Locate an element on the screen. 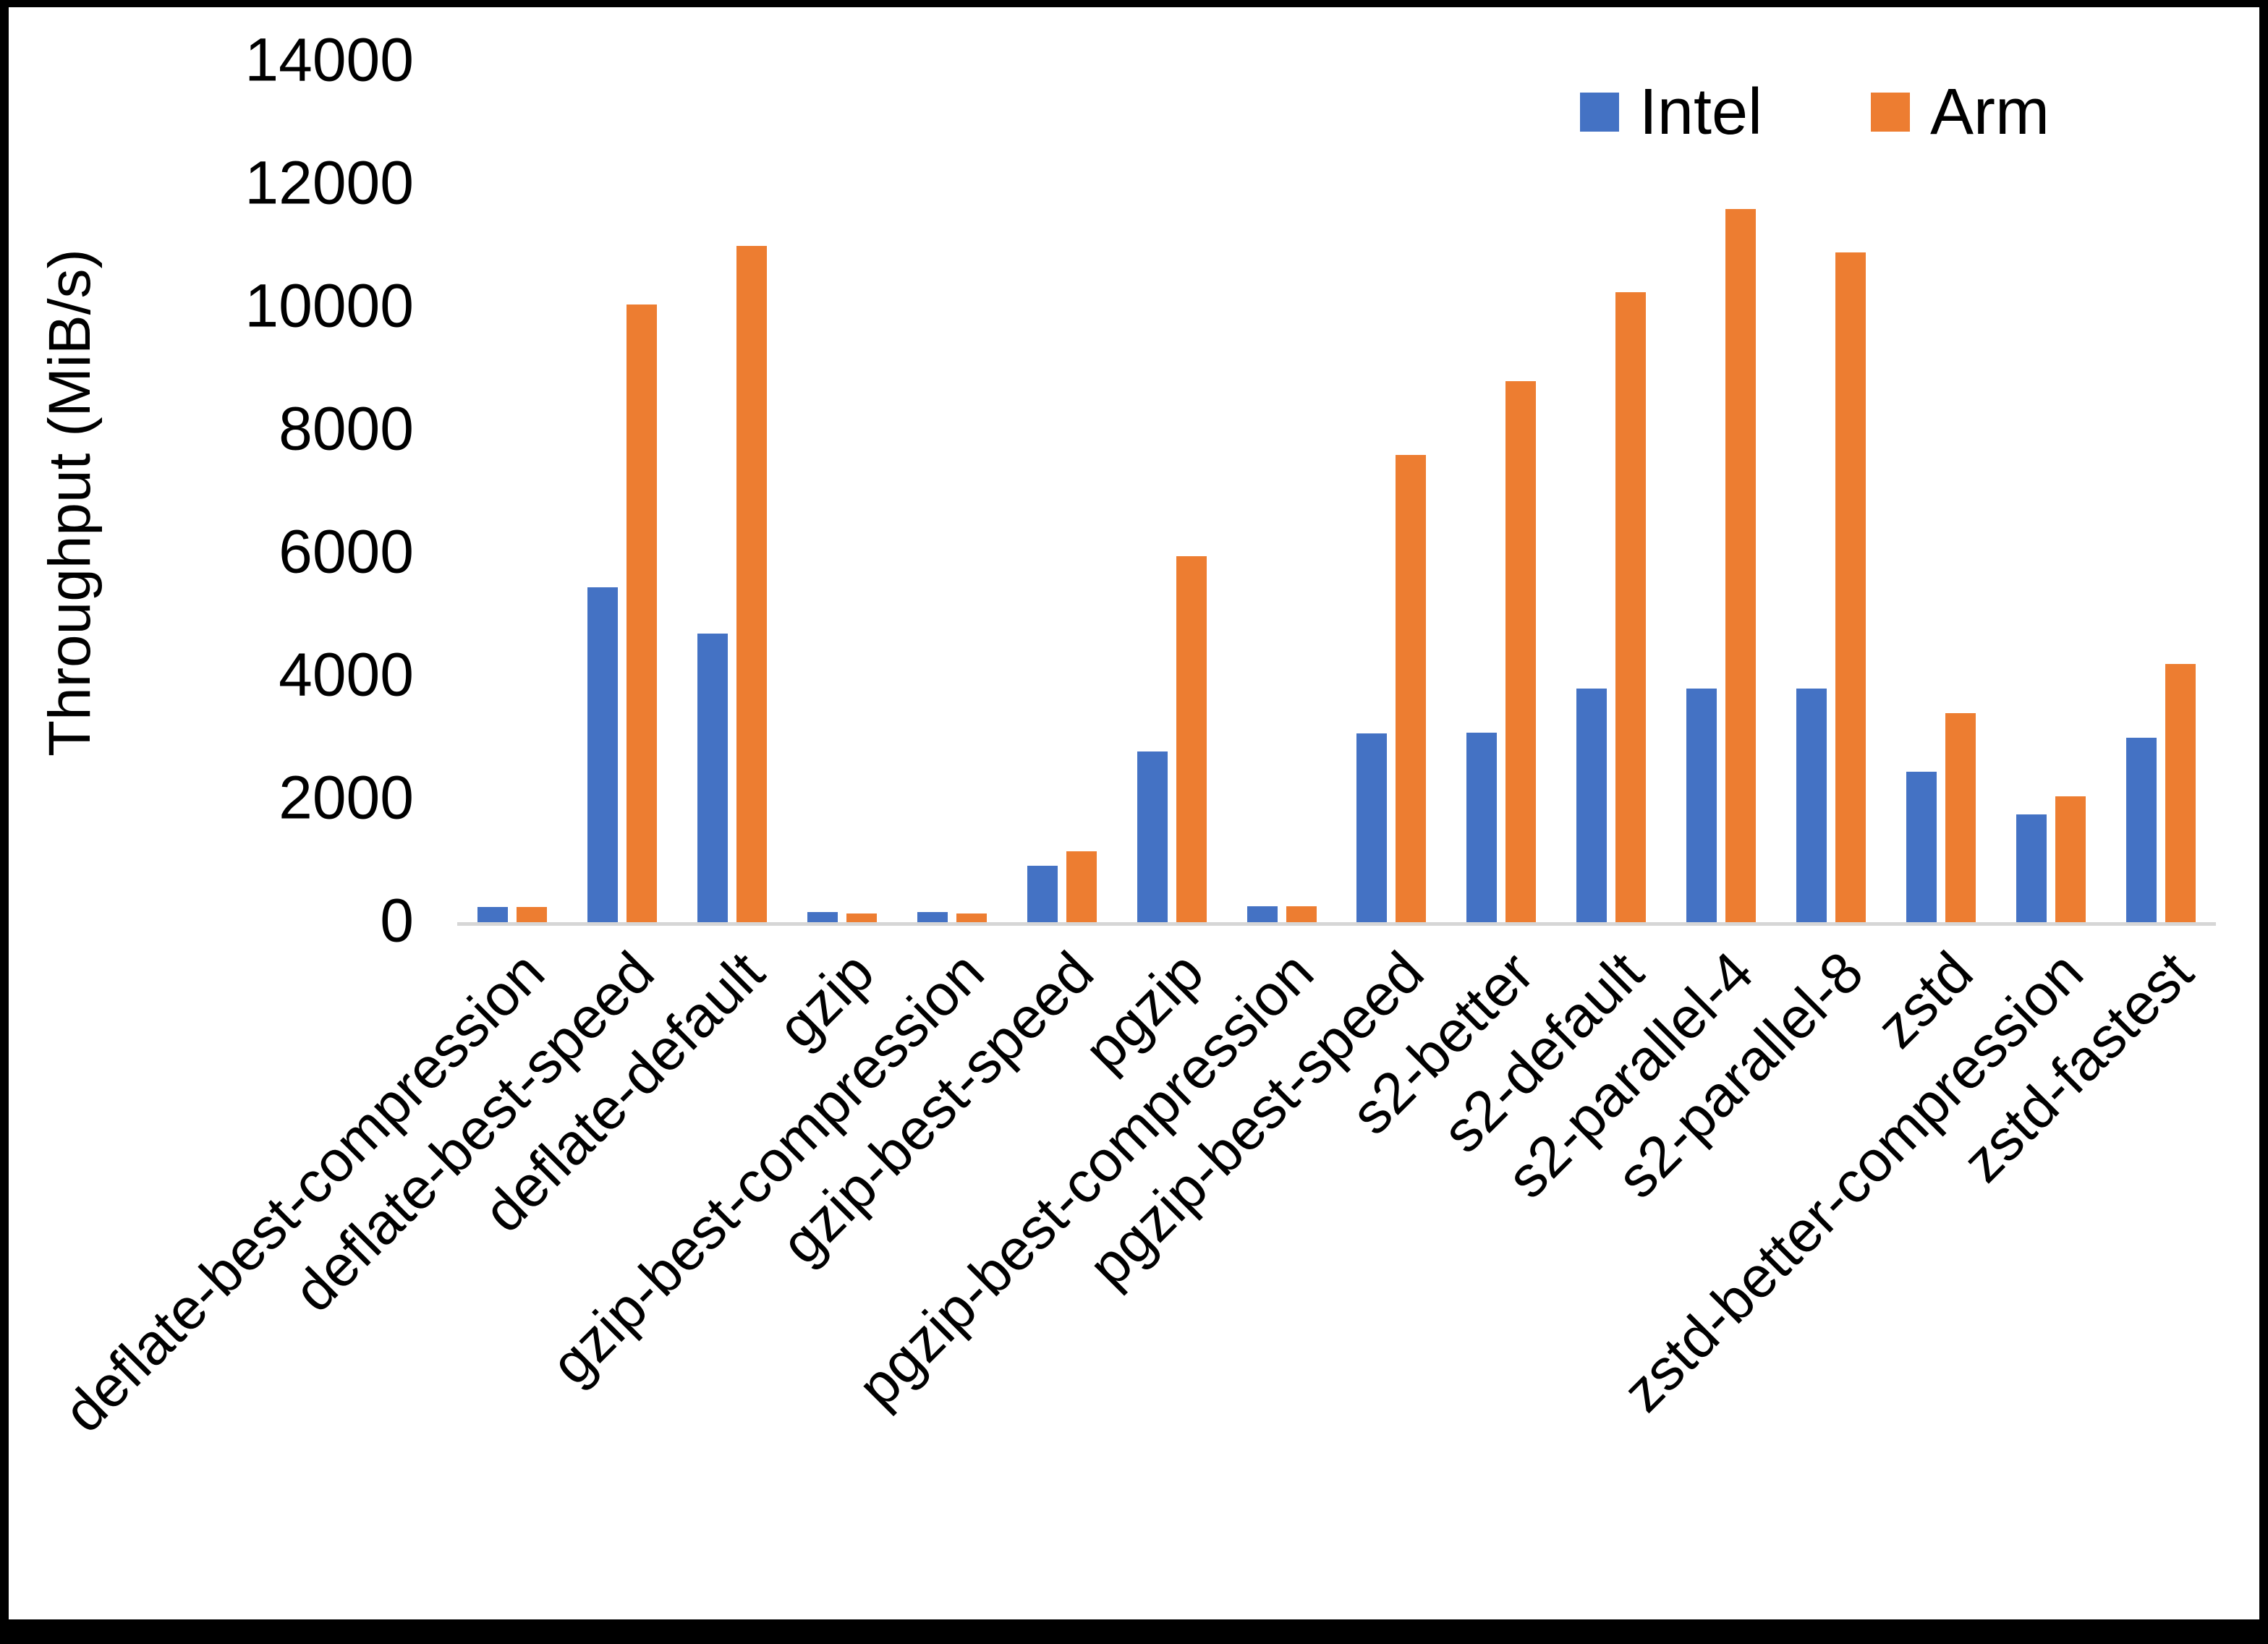 The height and width of the screenshot is (1644, 2268). bar-arm-s2-default is located at coordinates (1631, 606).